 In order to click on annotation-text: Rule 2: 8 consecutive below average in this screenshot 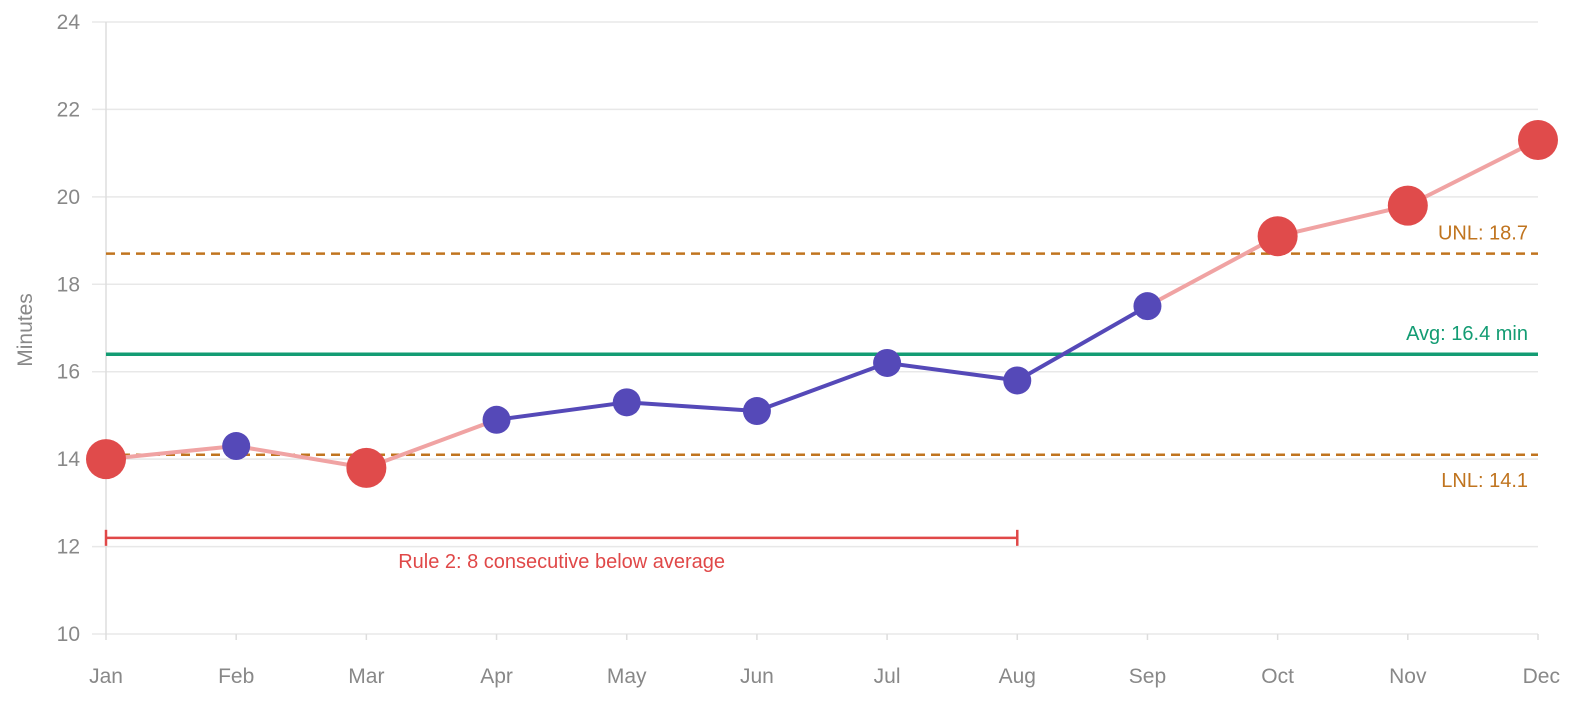, I will do `click(561, 562)`.